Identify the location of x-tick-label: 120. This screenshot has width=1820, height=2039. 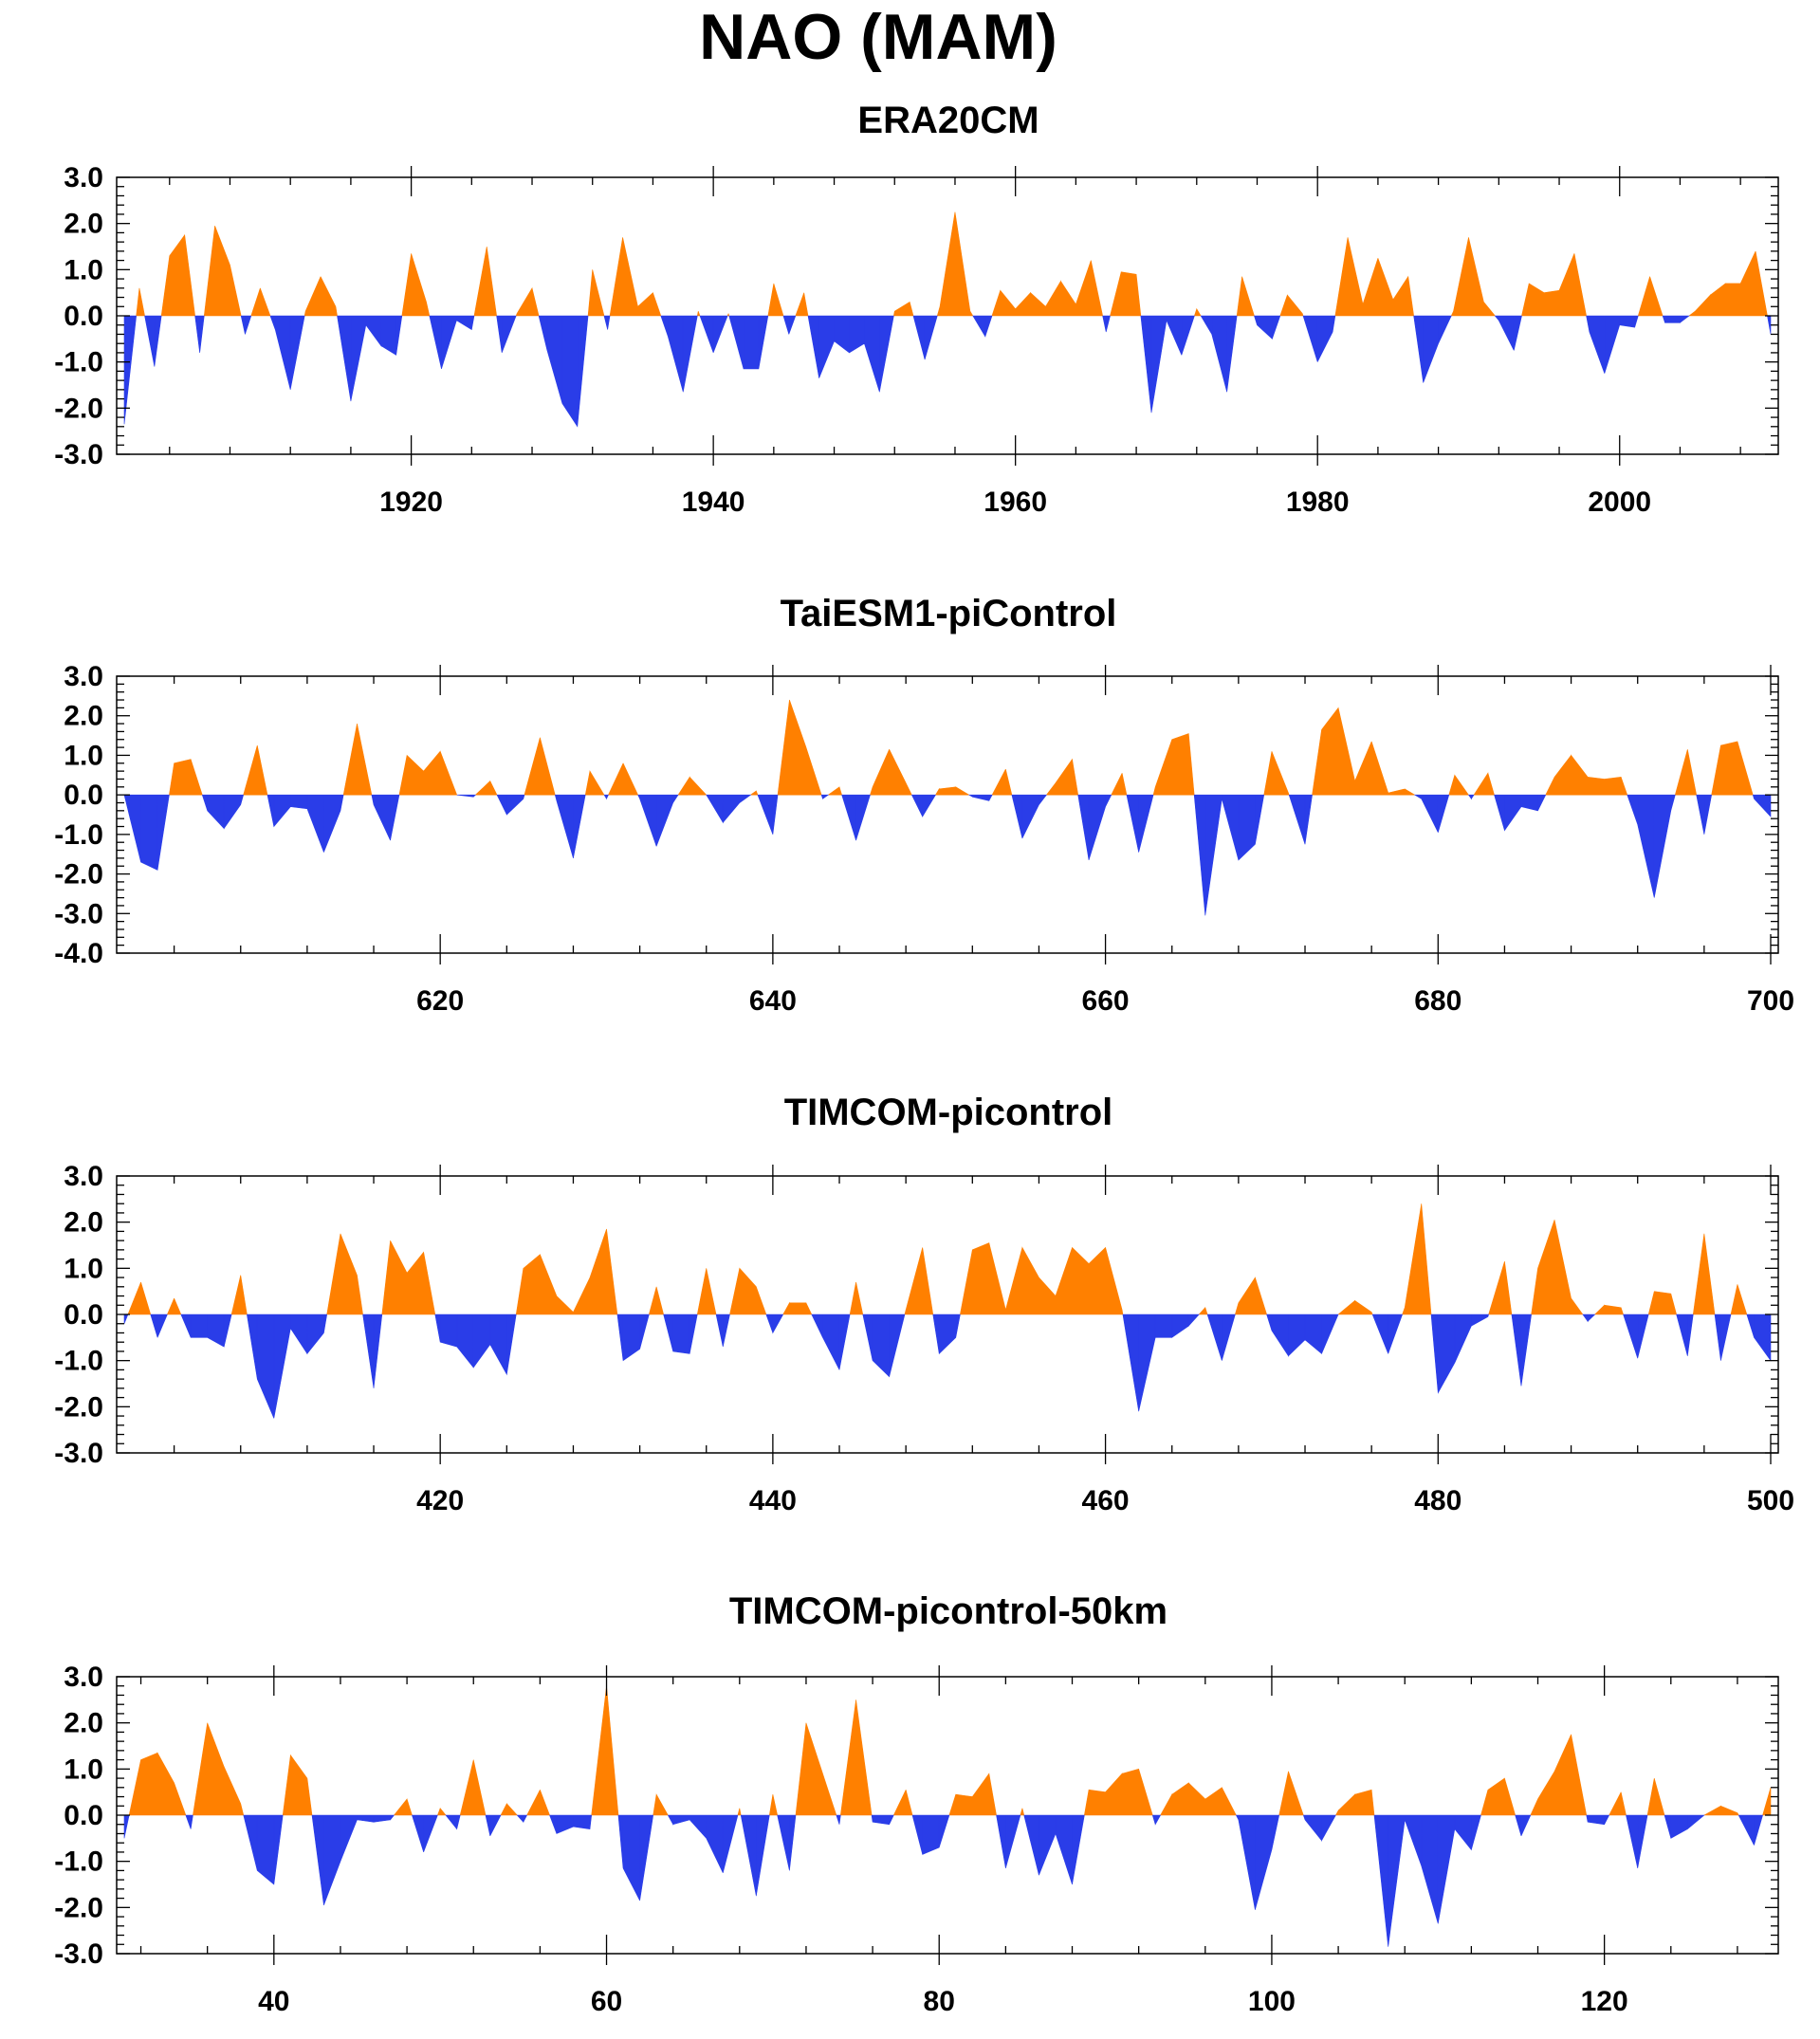
(1604, 2002).